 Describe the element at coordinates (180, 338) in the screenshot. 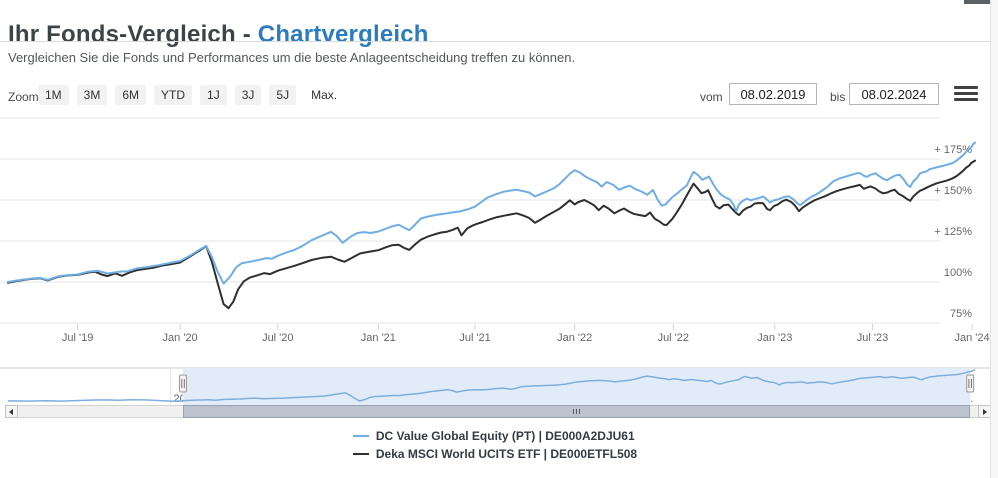

I see `x-axis-label: Jan '20` at that location.